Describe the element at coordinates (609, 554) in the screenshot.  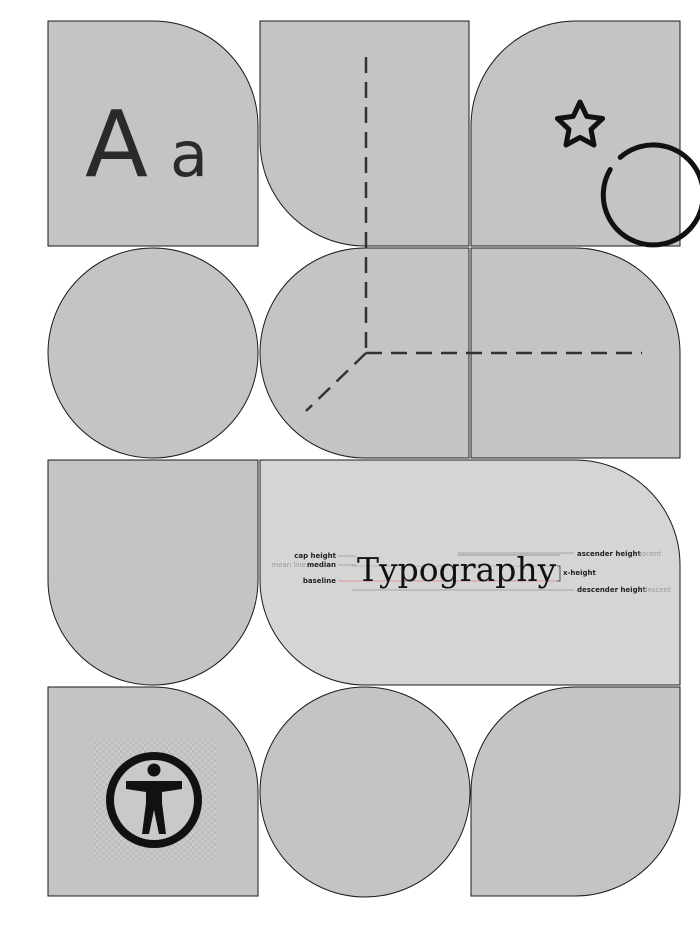
I see `label-ascender-height: ascender height` at that location.